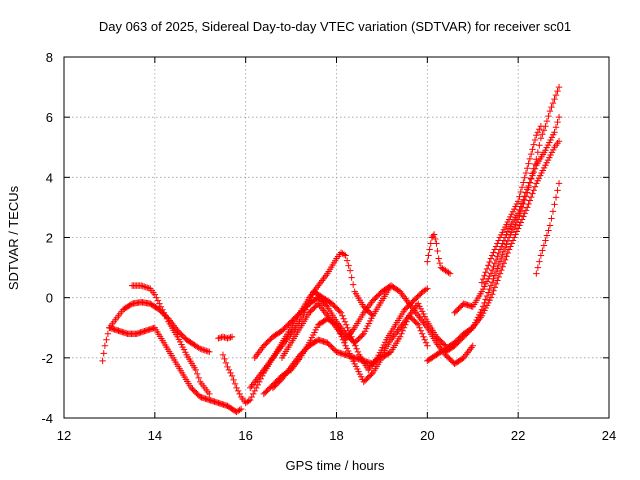  What do you see at coordinates (47, 358) in the screenshot?
I see `y-tick-label: -2` at bounding box center [47, 358].